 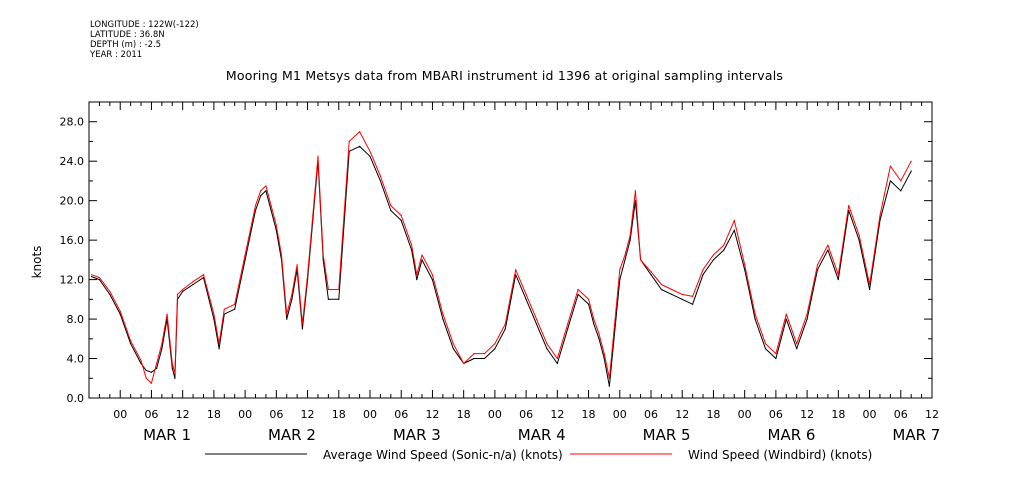 I want to click on y-tick-label: 0.0, so click(x=76, y=398).